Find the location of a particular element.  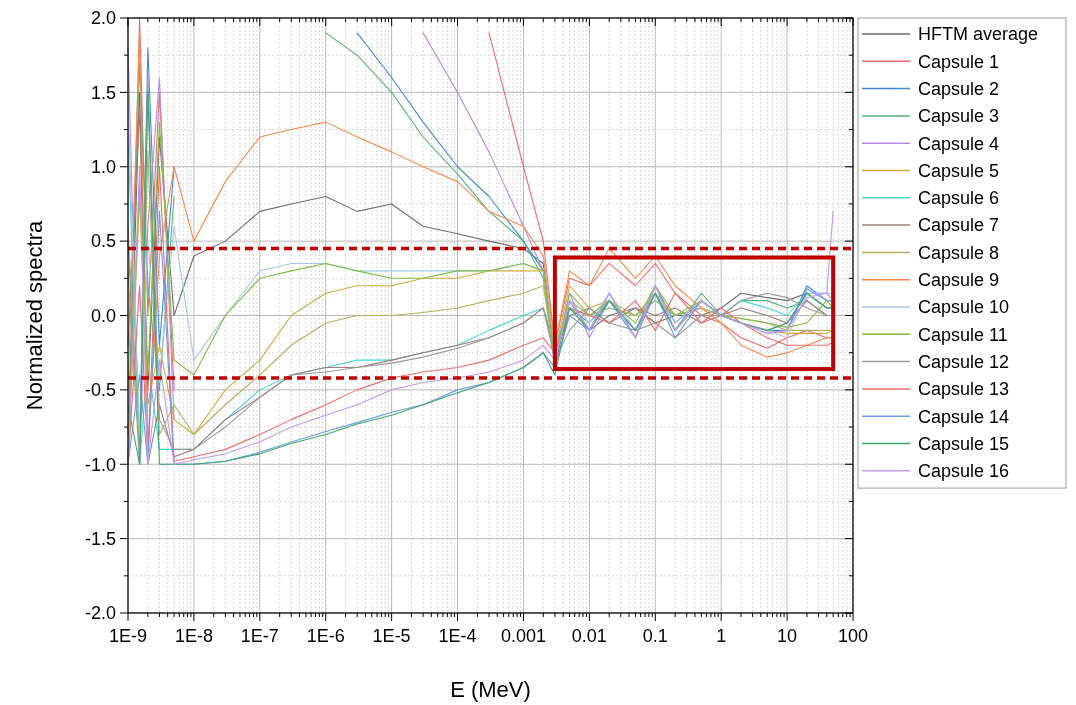

x-tick-label: 1E-8 is located at coordinates (193, 636).